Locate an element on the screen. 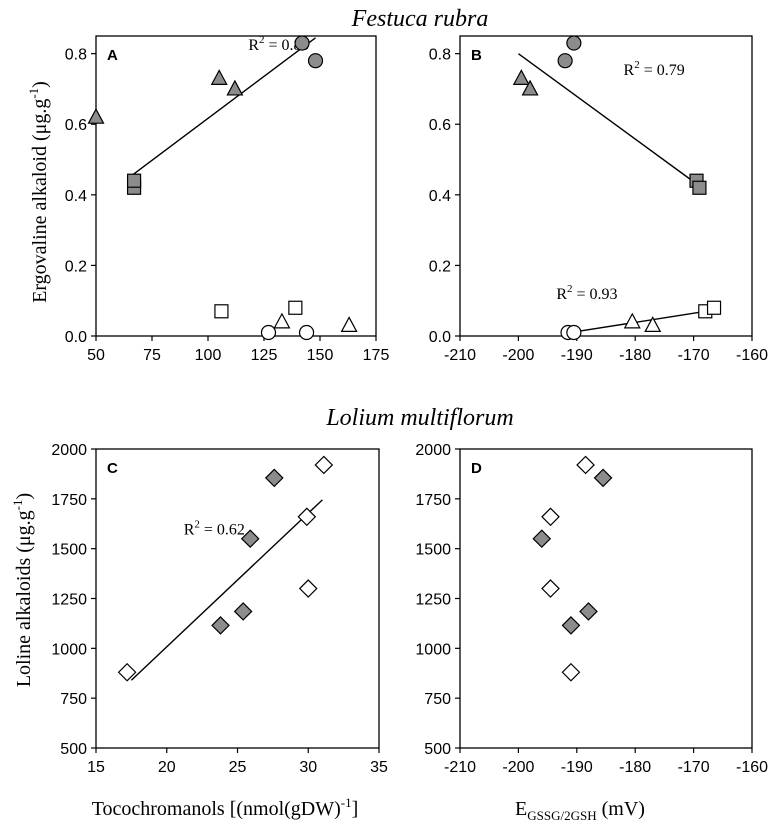 The width and height of the screenshot is (772, 829). x-tick-label: 30 is located at coordinates (308, 767).